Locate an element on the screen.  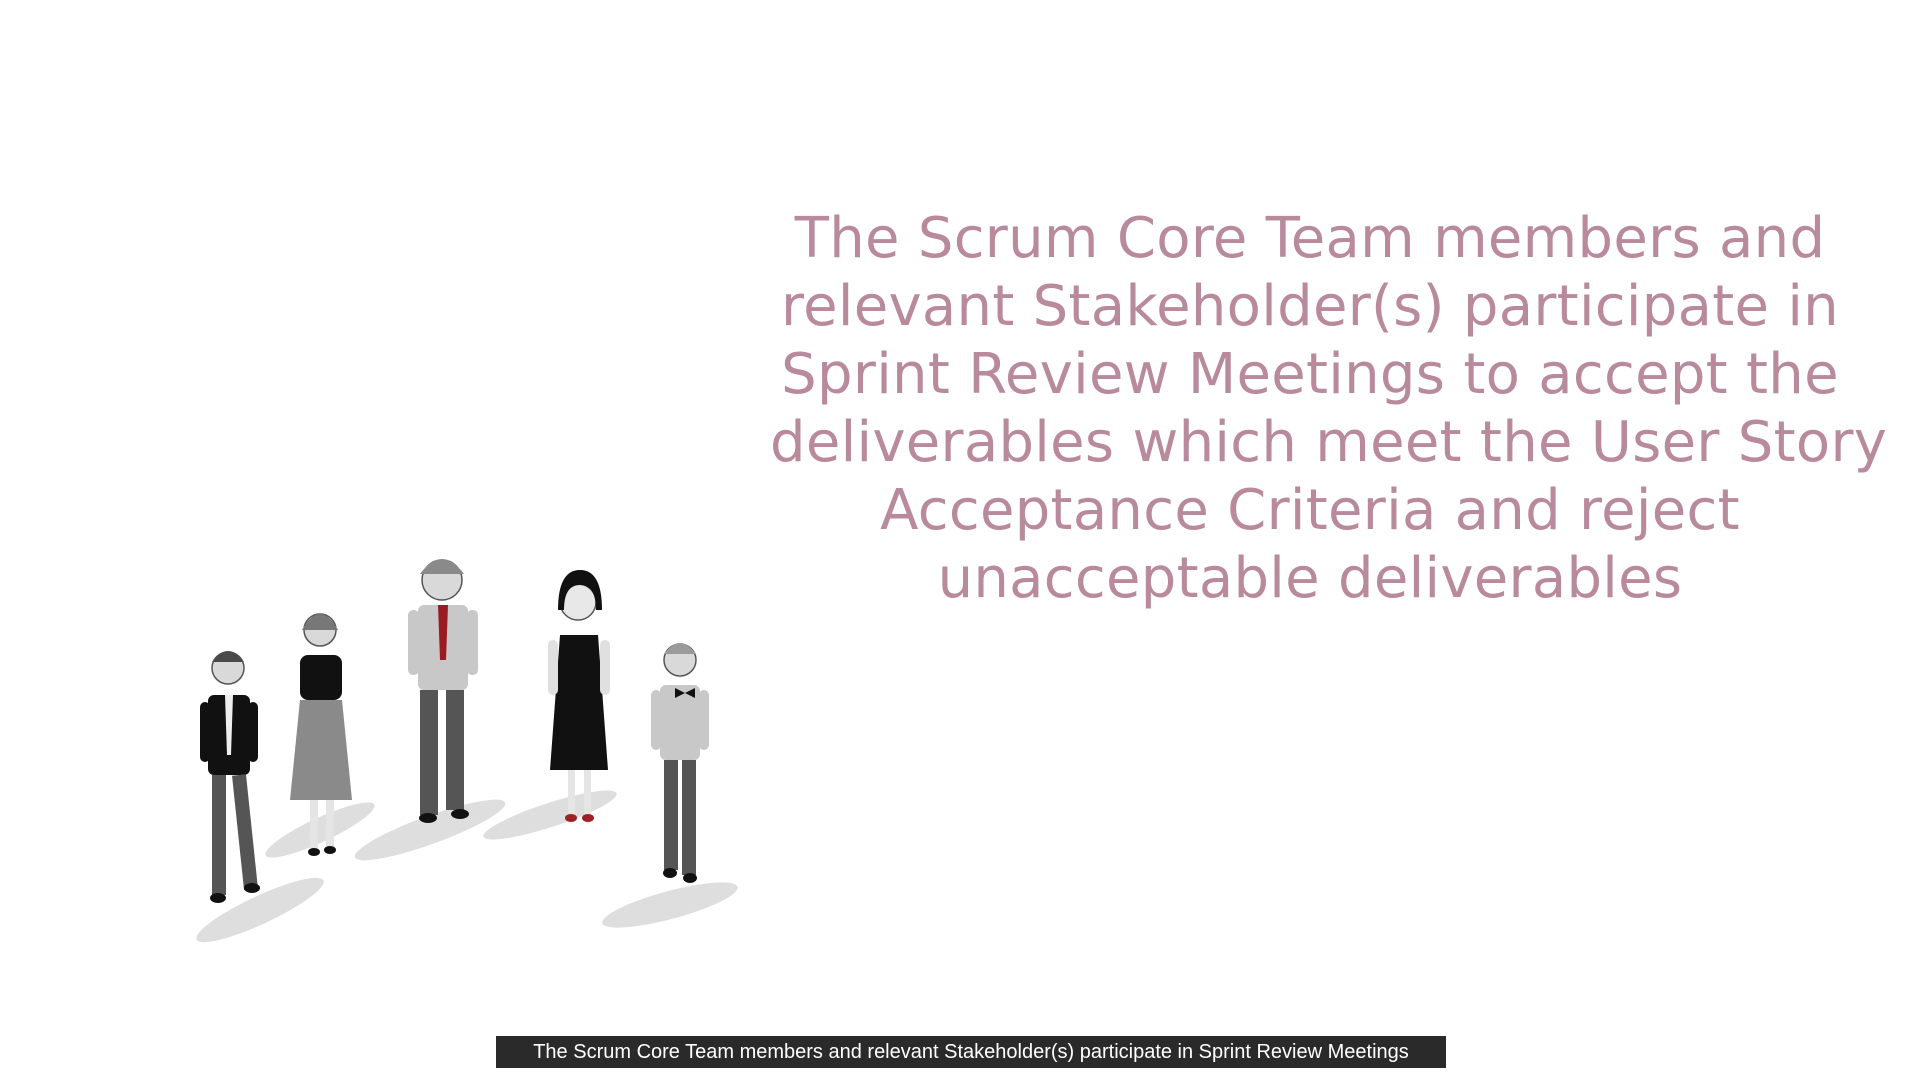
headline-line: relevant Stakeholder(s) participate in is located at coordinates (1310, 306).